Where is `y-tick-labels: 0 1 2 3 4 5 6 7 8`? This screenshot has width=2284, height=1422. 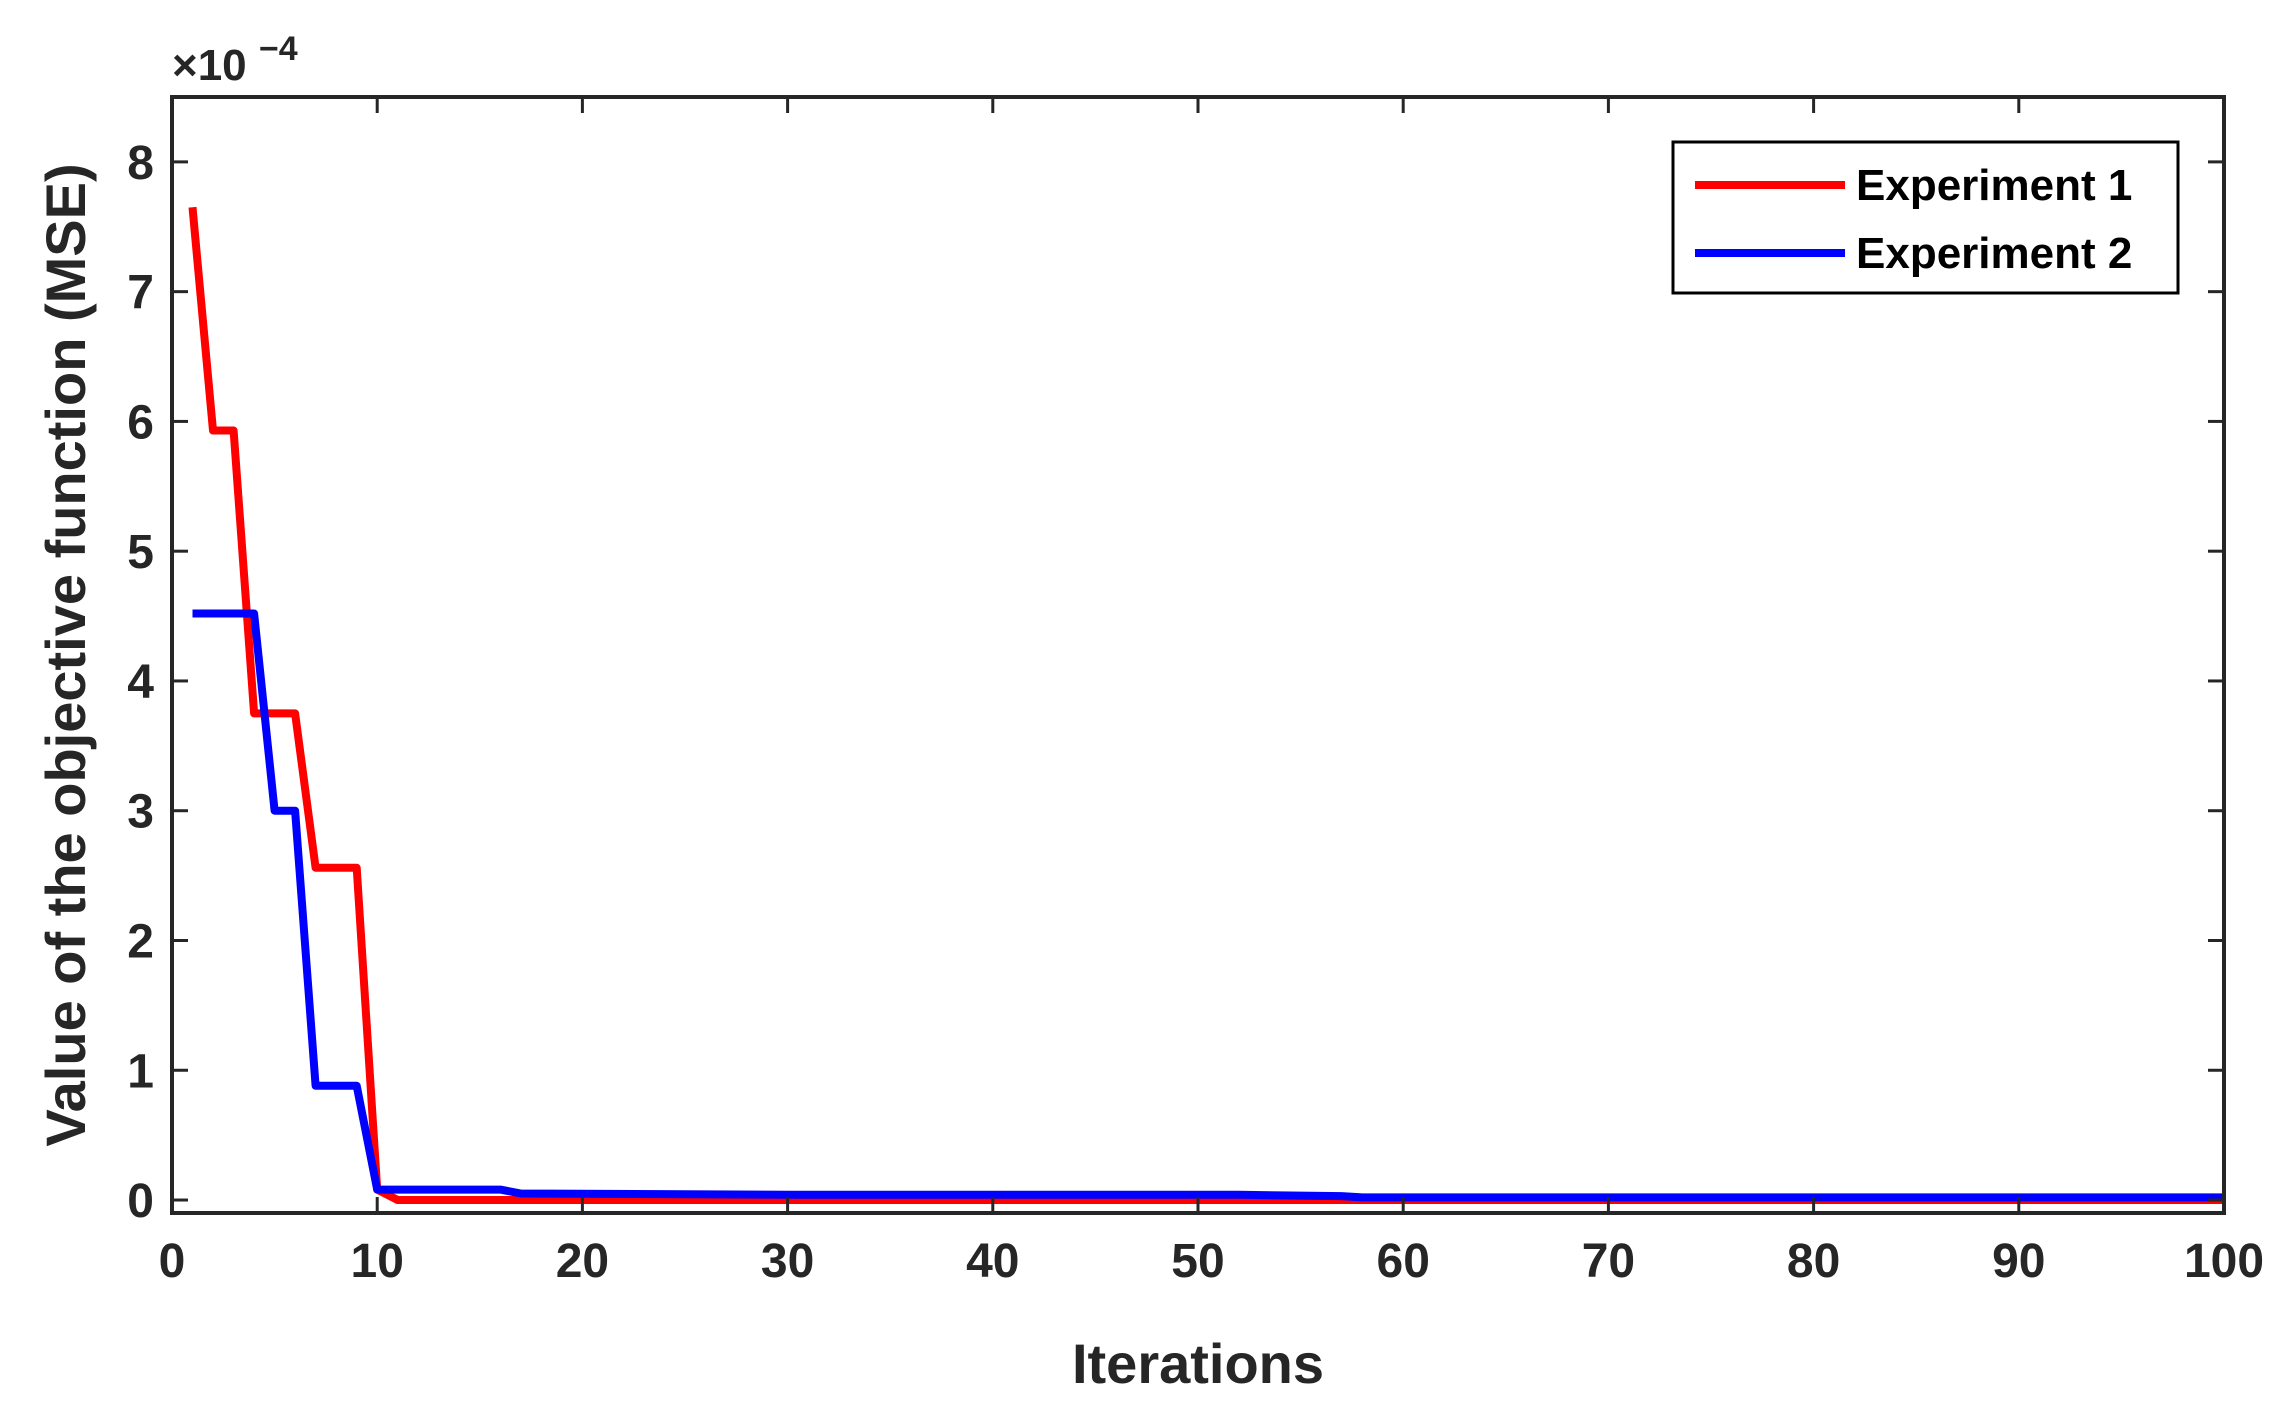 y-tick-labels: 0 1 2 3 4 5 6 7 8 is located at coordinates (140, 682).